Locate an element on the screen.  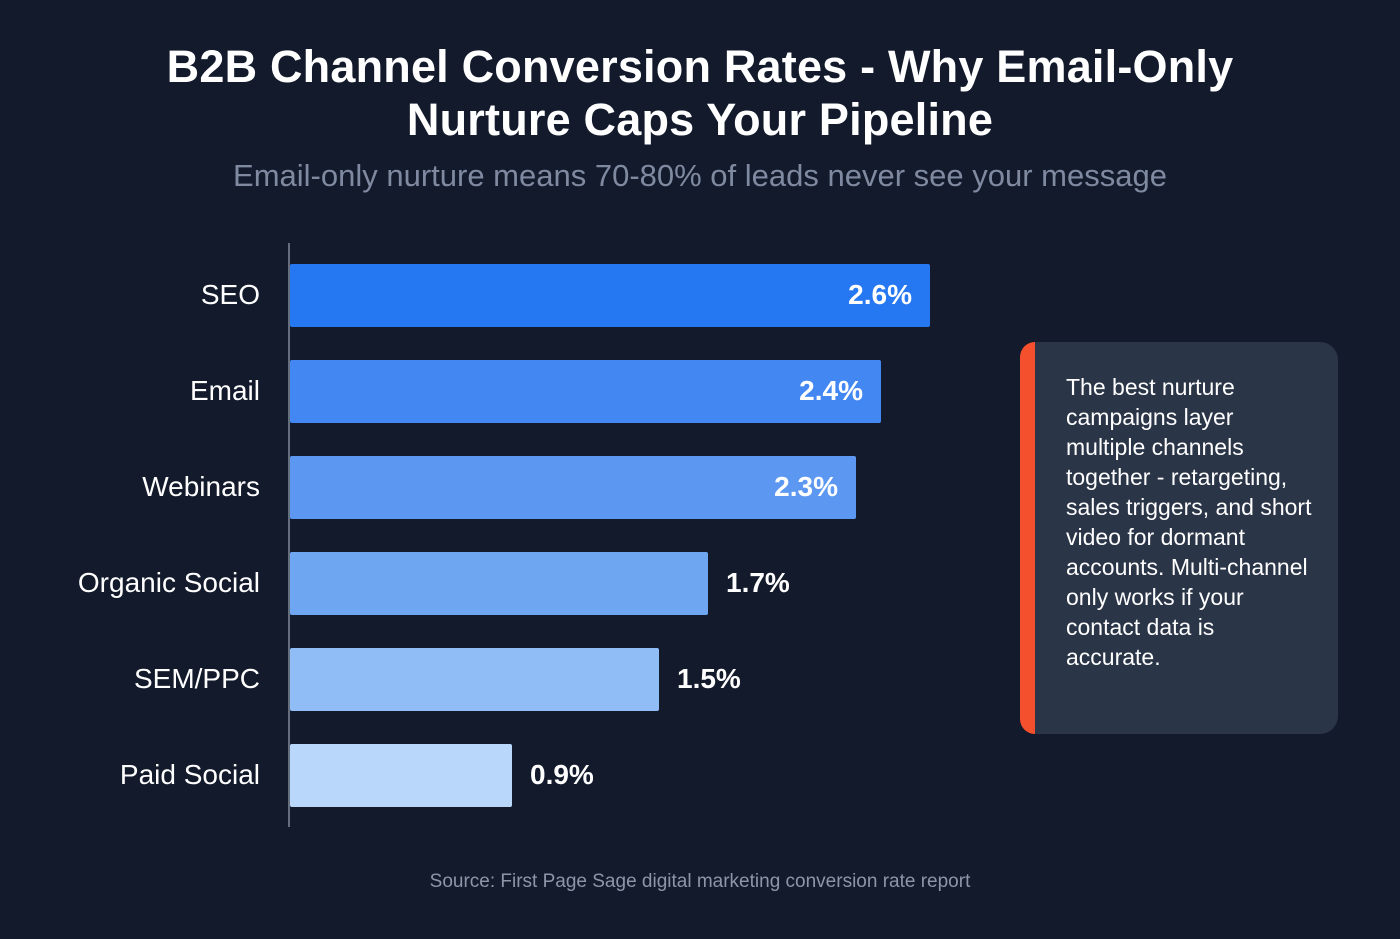
bar-track: 1.7% is located at coordinates (637, 583).